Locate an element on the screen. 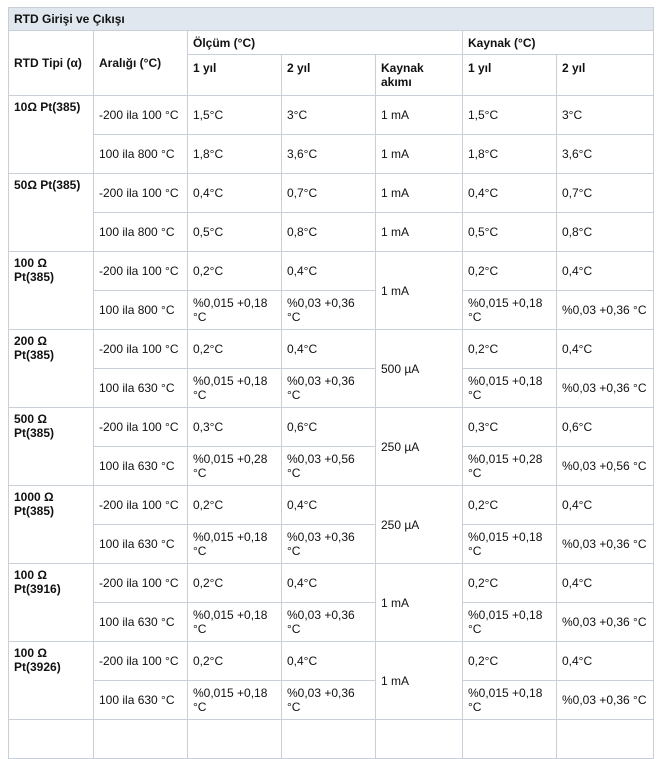  measure-2yr-cell: %0,03 +0,56 °C is located at coordinates (328, 466).